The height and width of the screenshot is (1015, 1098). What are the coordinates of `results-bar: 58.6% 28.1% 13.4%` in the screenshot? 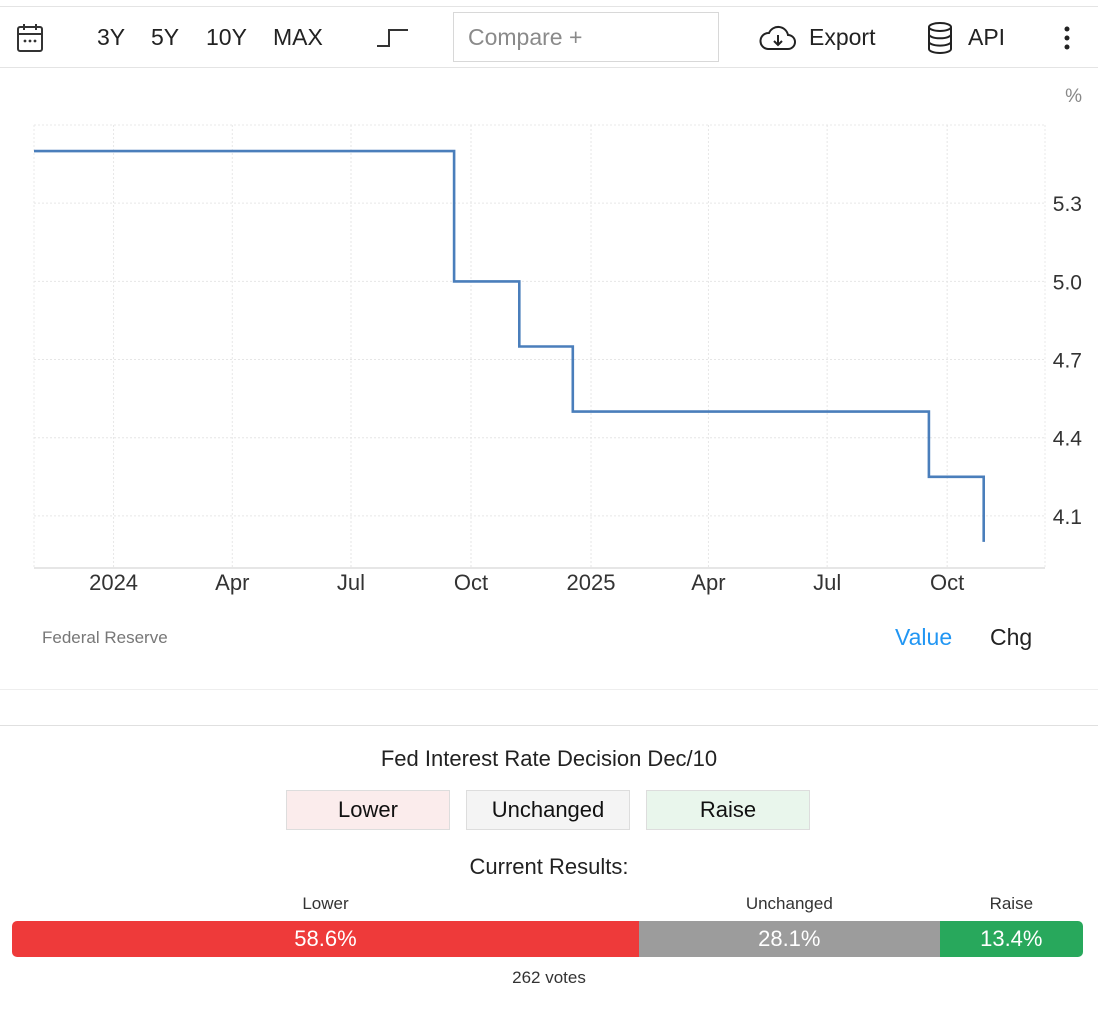 It's located at (547, 939).